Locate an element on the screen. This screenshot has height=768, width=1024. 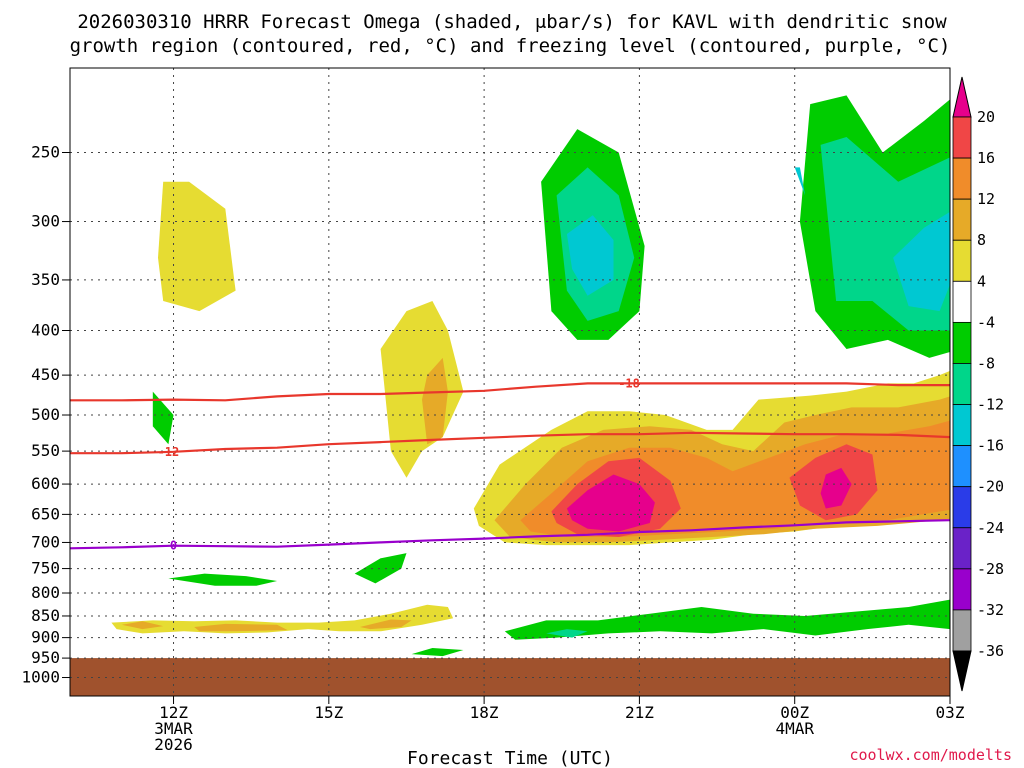
colorbar-bin--36 is located at coordinates (962, 630).